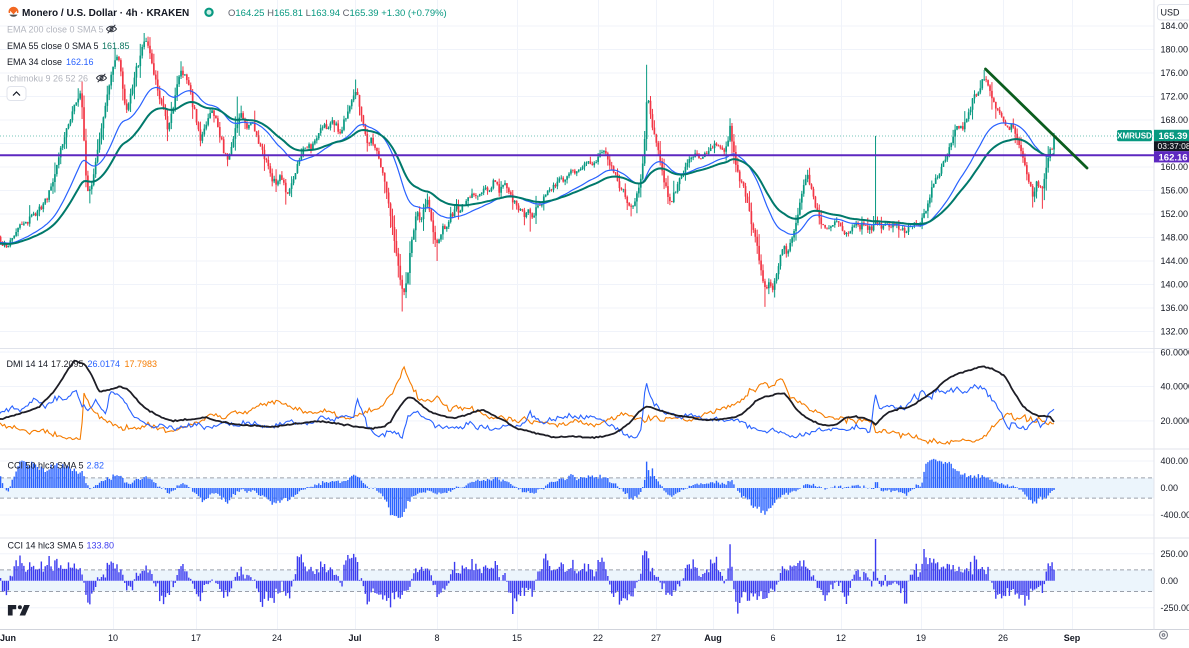 Image resolution: width=1189 pixels, height=648 pixels. Describe the element at coordinates (1175, 191) in the screenshot. I see `svg-text: 156.00` at that location.